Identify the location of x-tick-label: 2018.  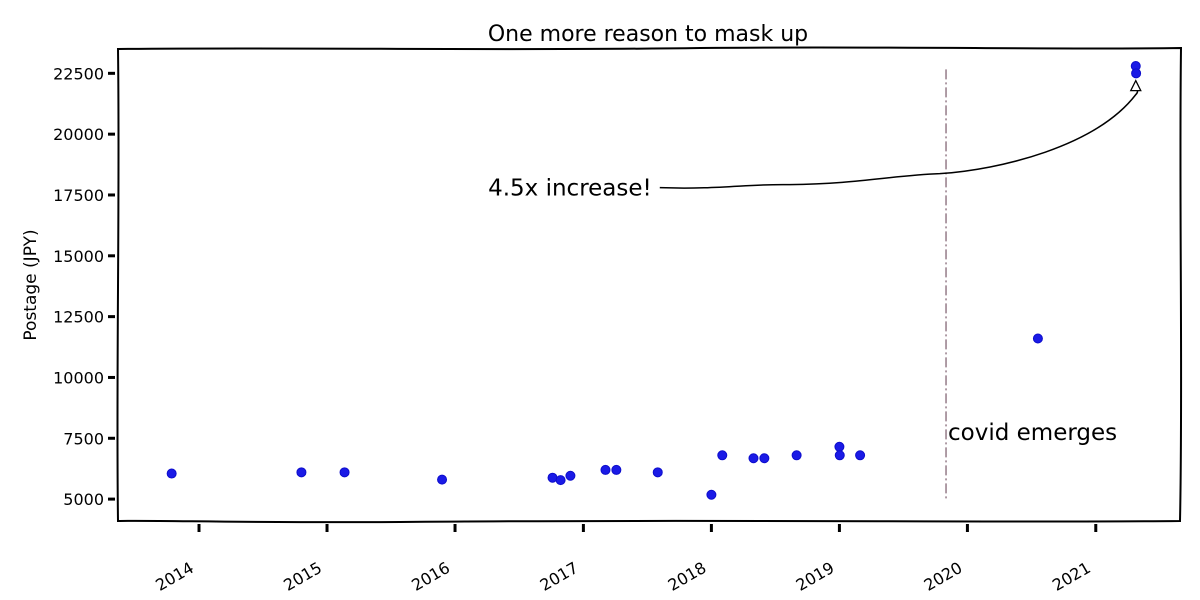
(687, 576).